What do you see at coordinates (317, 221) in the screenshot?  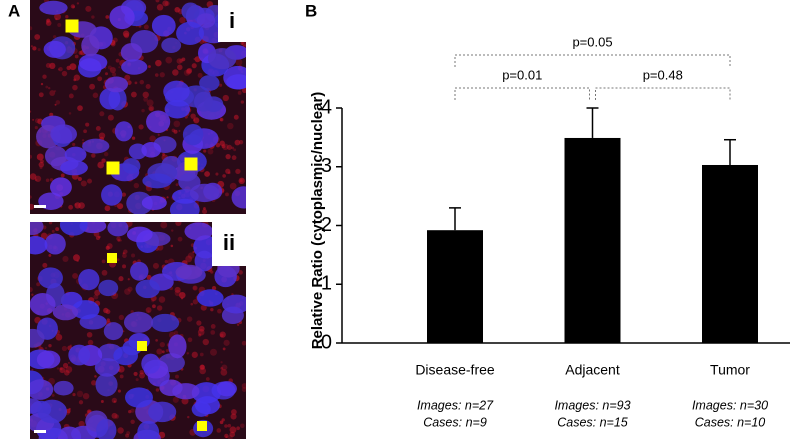 I see `y-axis-label: Relative Ratio (cytoplasmic/nuclear)` at bounding box center [317, 221].